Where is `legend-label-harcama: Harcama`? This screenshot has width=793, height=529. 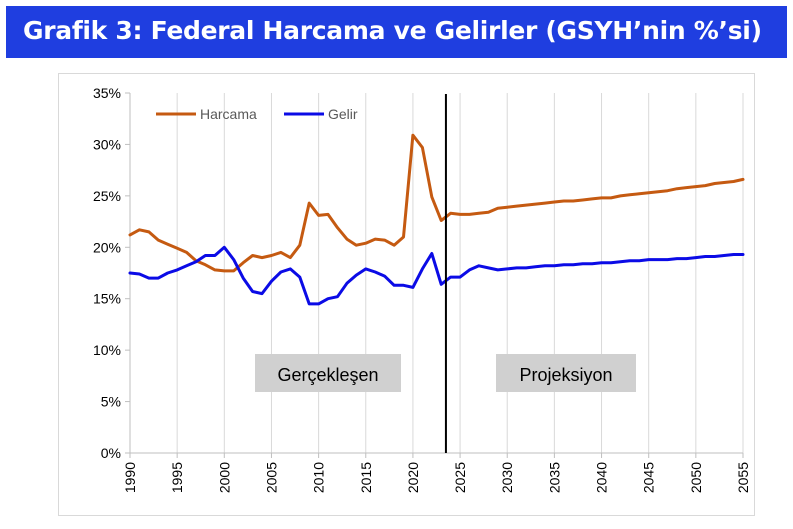 legend-label-harcama: Harcama is located at coordinates (228, 114).